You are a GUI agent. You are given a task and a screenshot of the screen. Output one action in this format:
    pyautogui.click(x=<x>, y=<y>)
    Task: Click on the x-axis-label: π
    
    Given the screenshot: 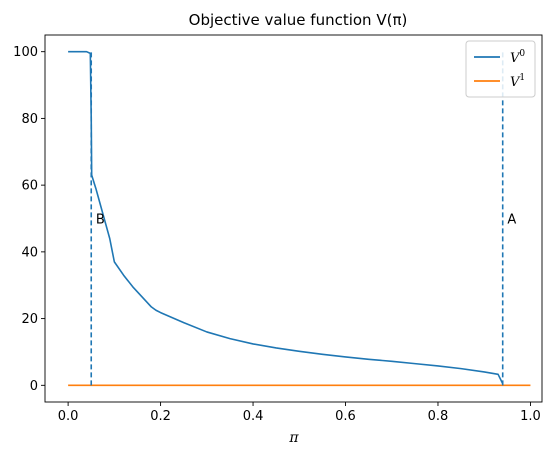 What is the action you would take?
    pyautogui.click(x=293, y=438)
    